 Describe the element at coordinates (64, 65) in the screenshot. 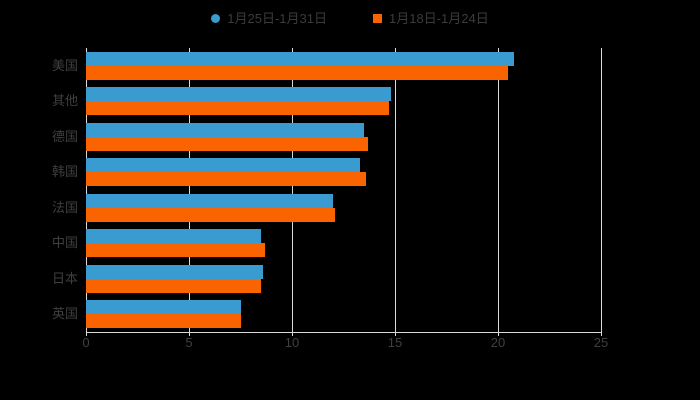

I see `y-axis-label-0: 美国` at that location.